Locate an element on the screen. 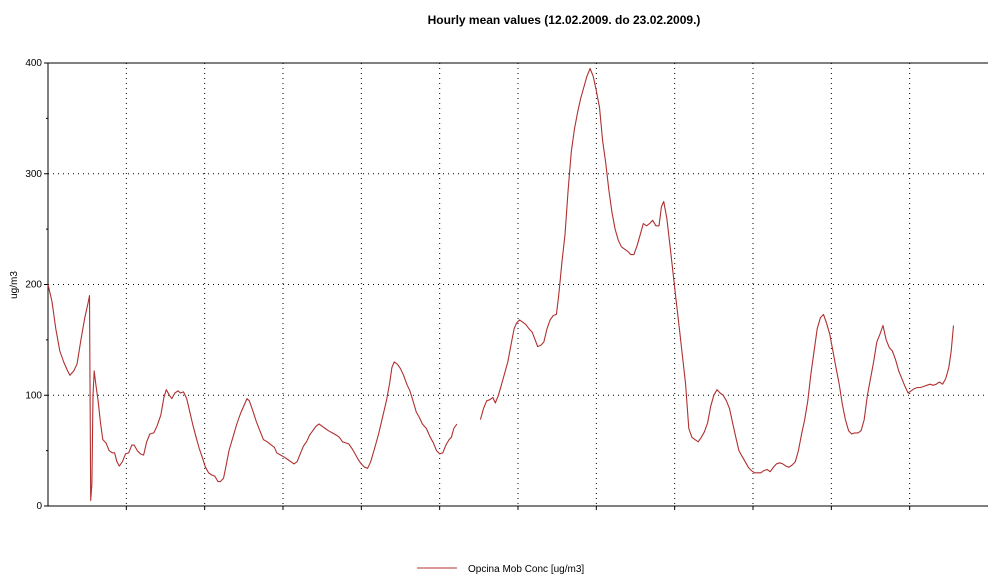 Image resolution: width=988 pixels, height=575 pixels. legend-label: Opcina Mob Conc [ug/m3] is located at coordinates (526, 569).